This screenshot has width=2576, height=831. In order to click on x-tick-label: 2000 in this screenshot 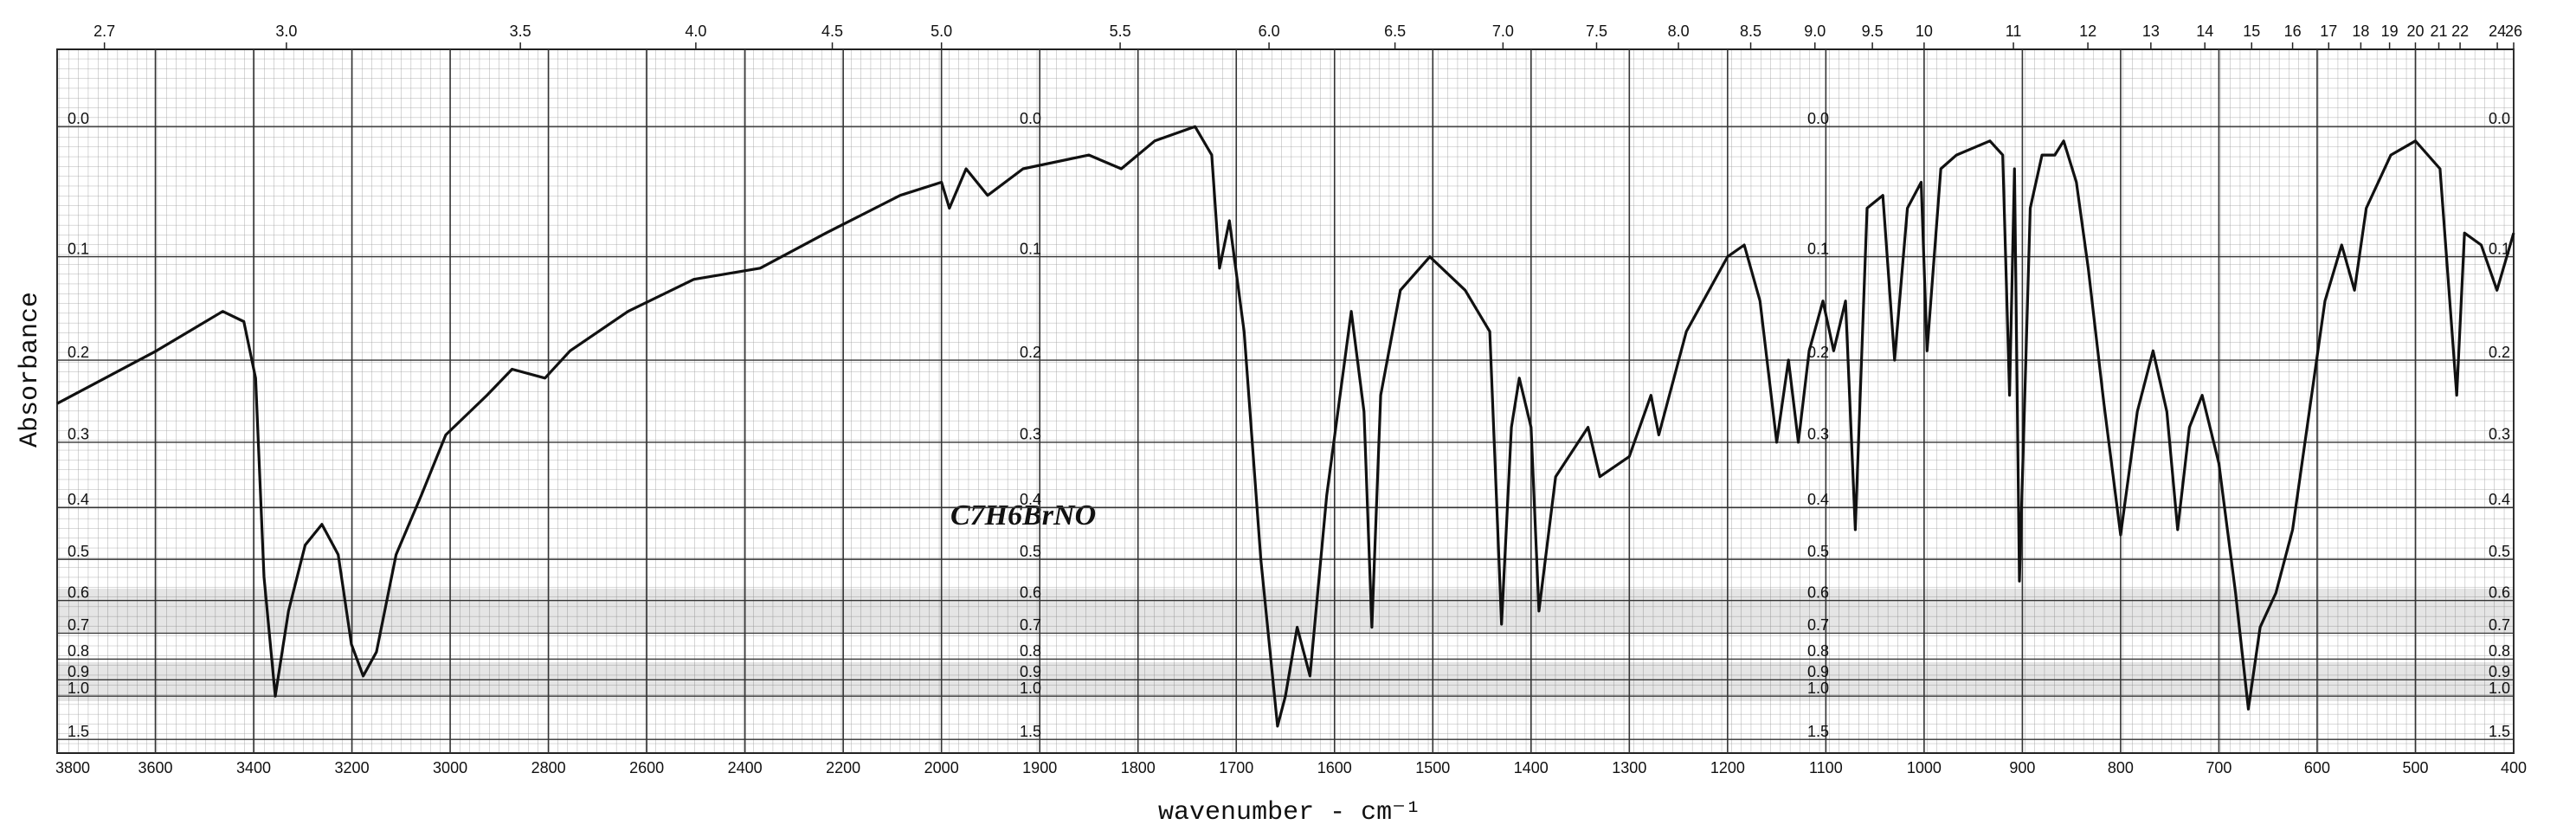, I will do `click(941, 767)`.